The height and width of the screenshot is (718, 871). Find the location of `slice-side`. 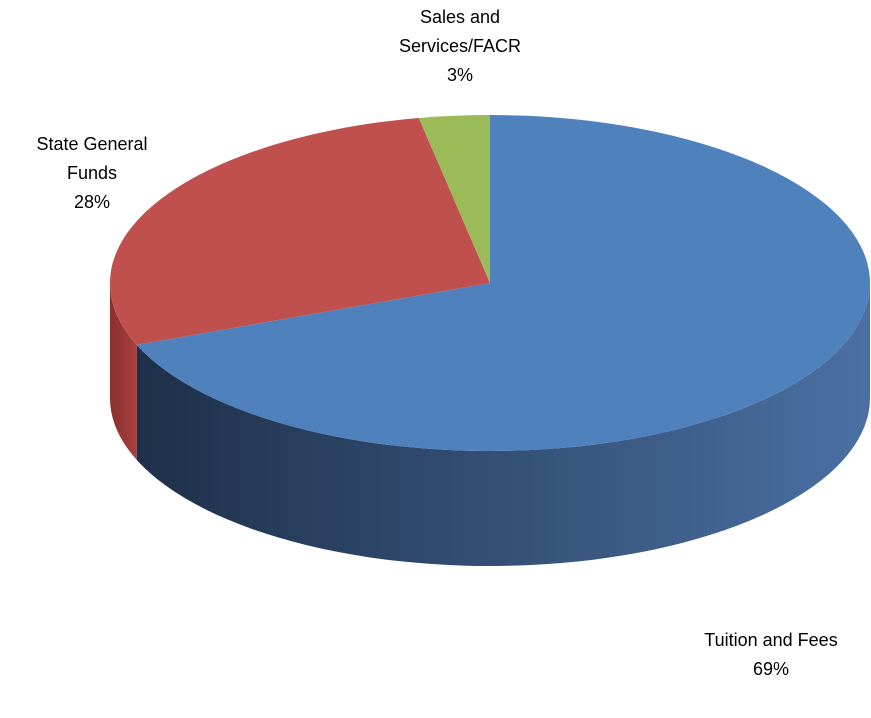

slice-side is located at coordinates (123, 371).